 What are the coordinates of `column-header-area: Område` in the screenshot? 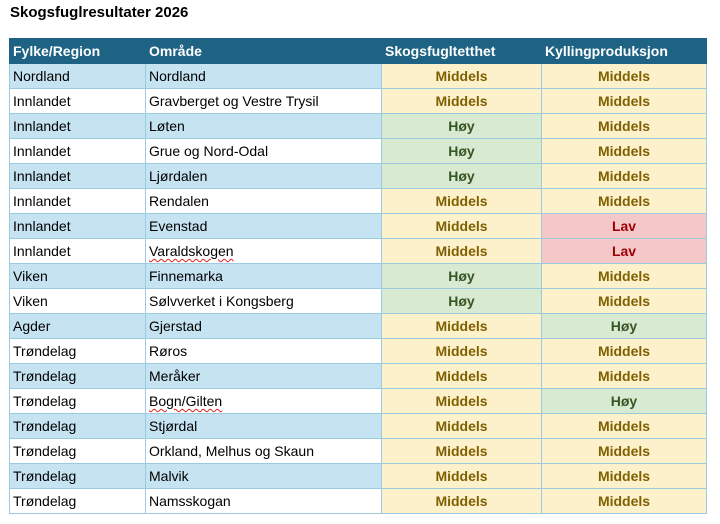 It's located at (263, 51).